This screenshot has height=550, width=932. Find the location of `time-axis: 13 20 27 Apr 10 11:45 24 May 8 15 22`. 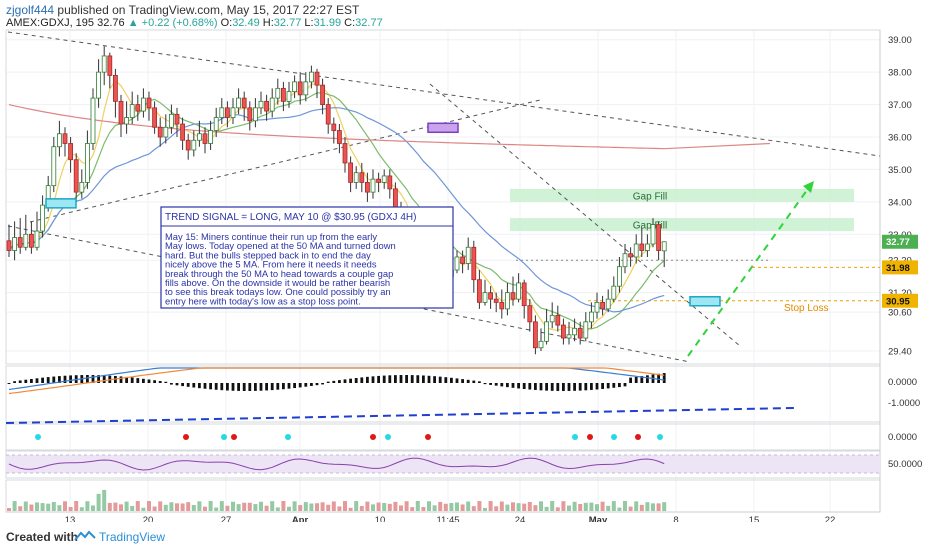

time-axis: 13 20 27 Apr 10 11:45 24 May 8 15 22 is located at coordinates (443, 518).